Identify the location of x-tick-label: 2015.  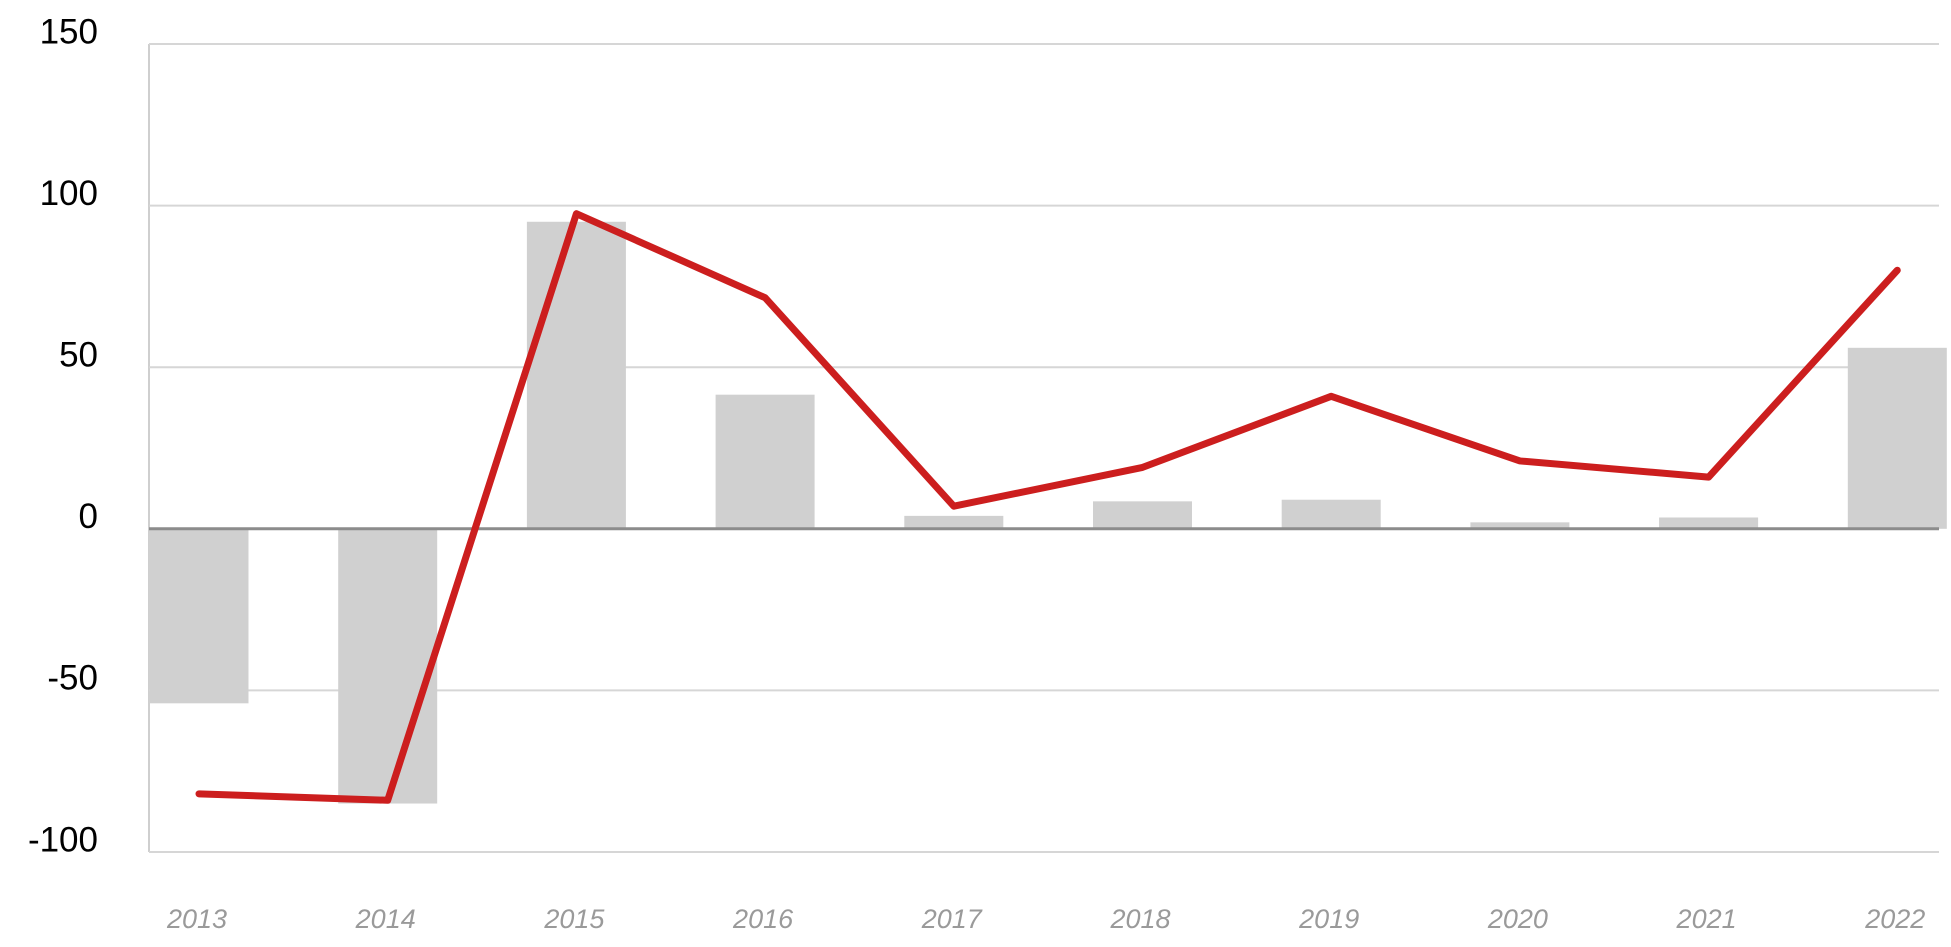
(574, 919).